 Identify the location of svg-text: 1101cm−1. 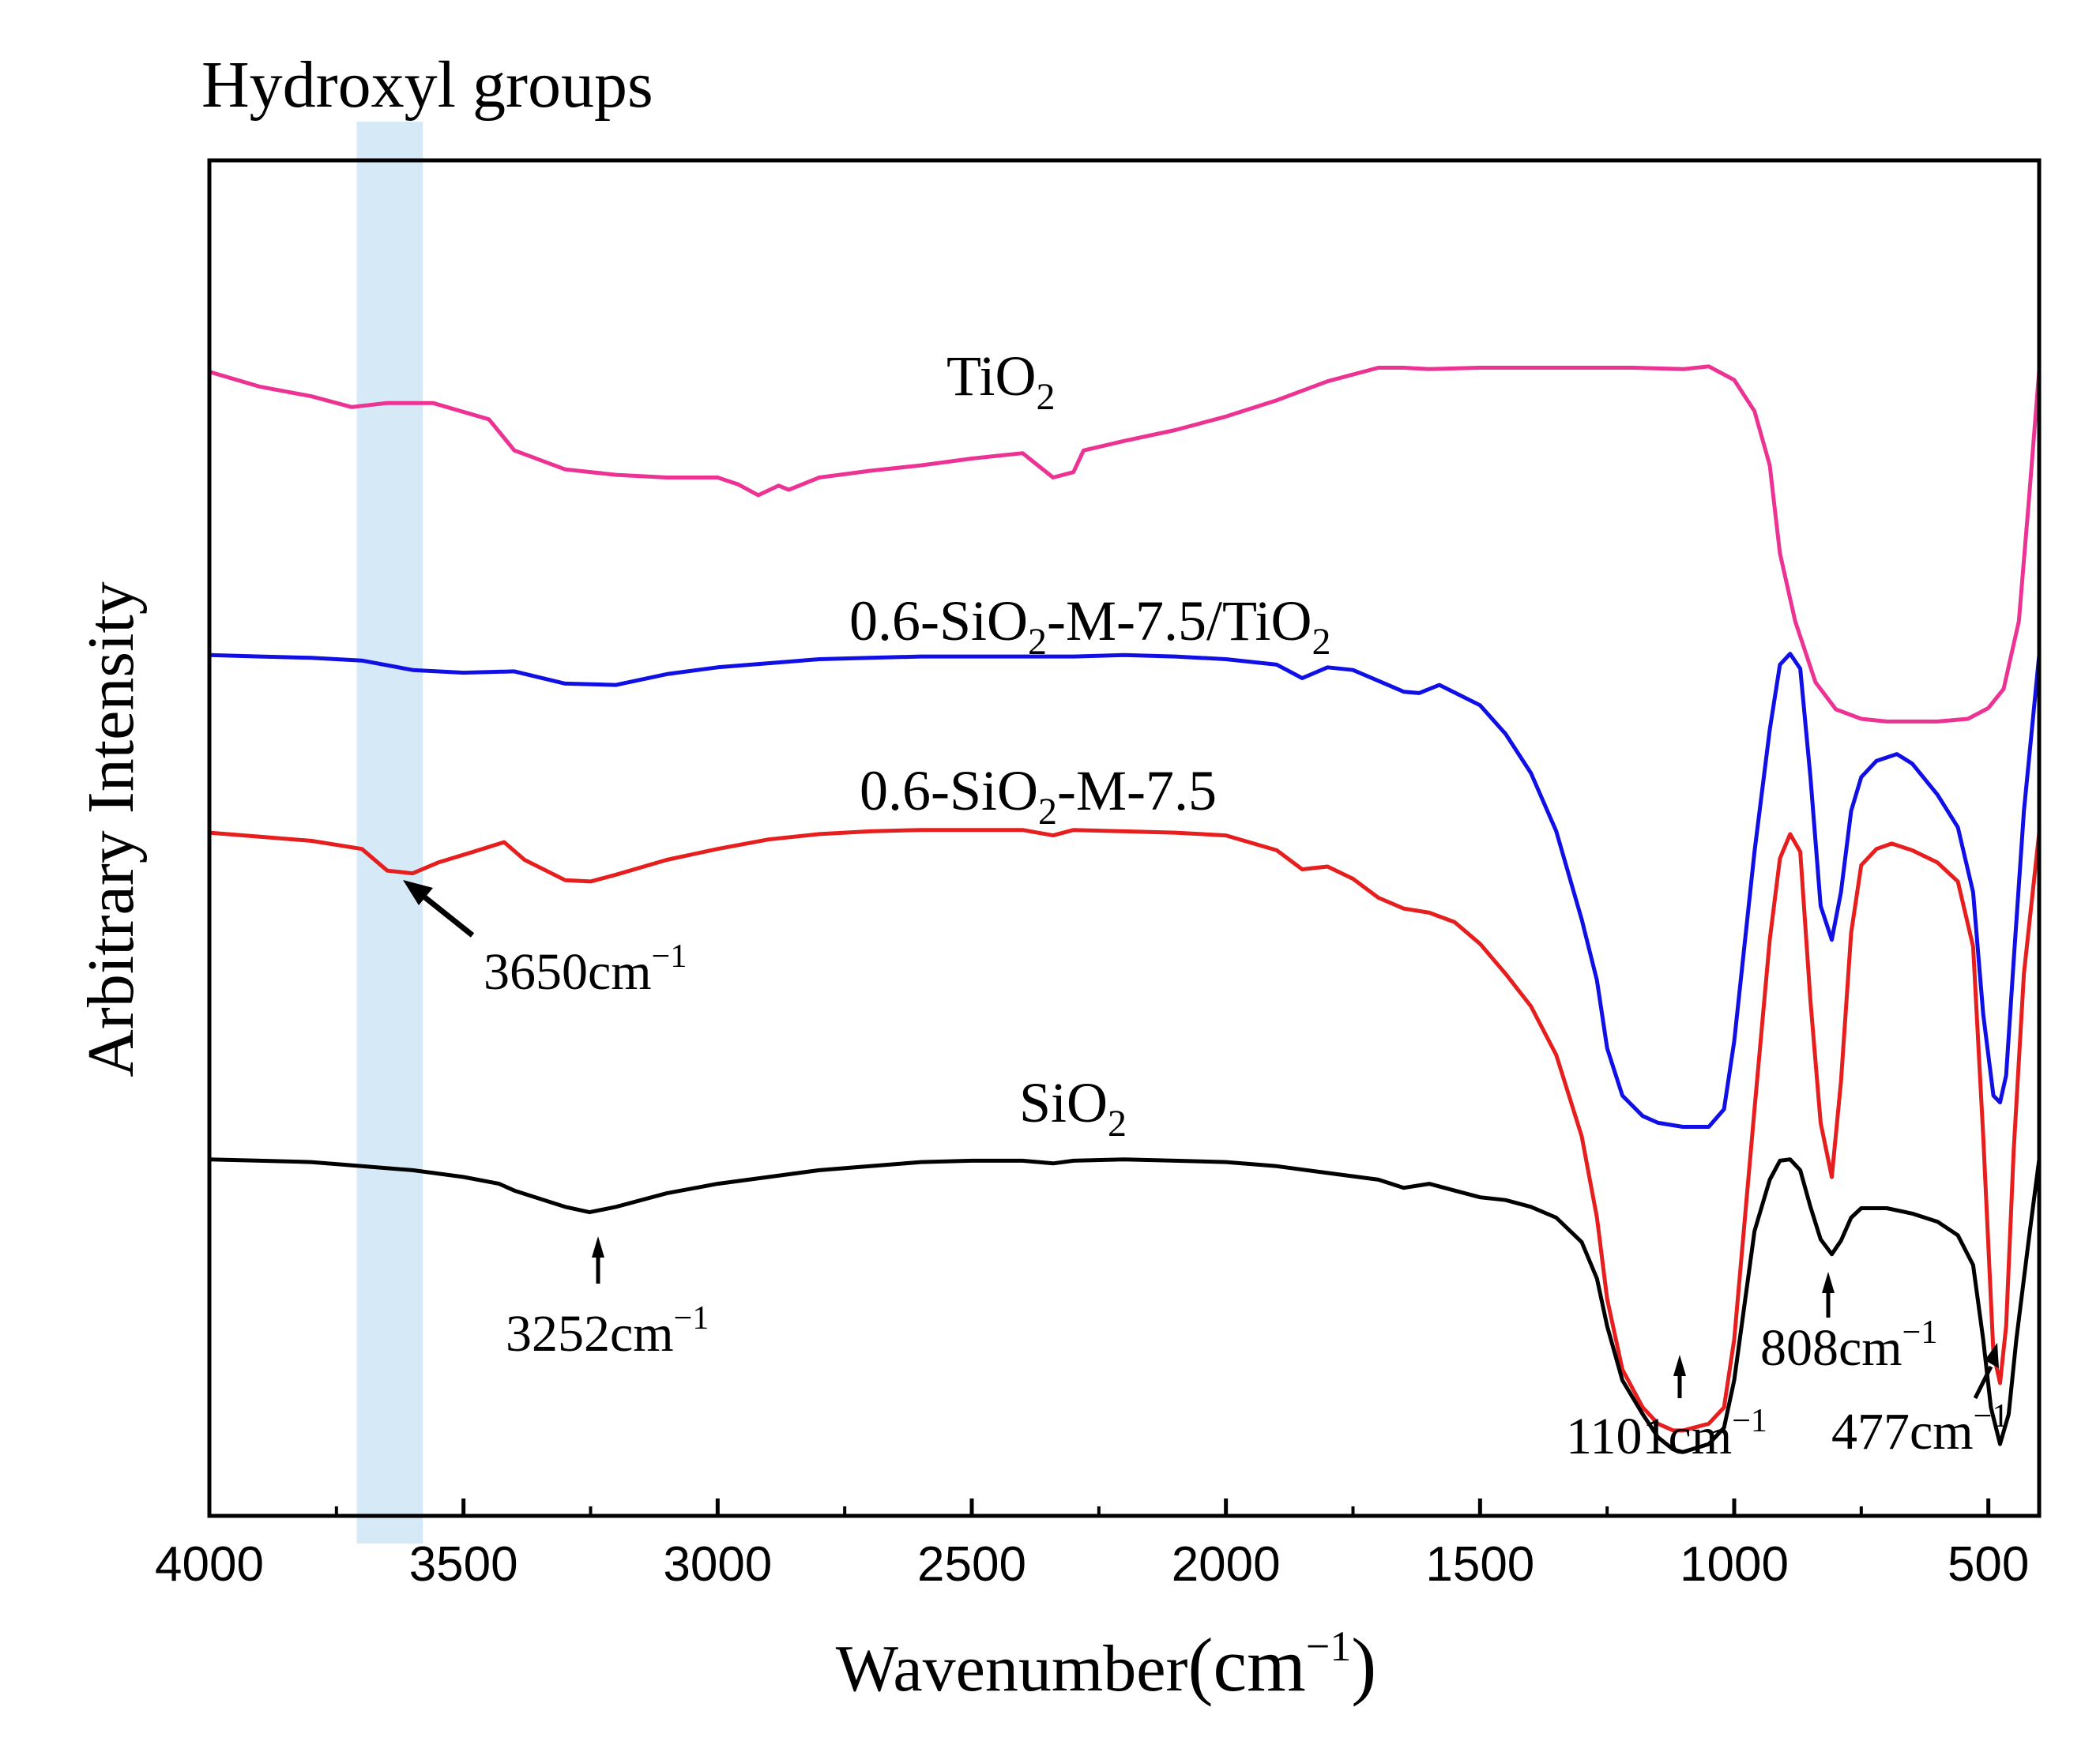
(1667, 1434).